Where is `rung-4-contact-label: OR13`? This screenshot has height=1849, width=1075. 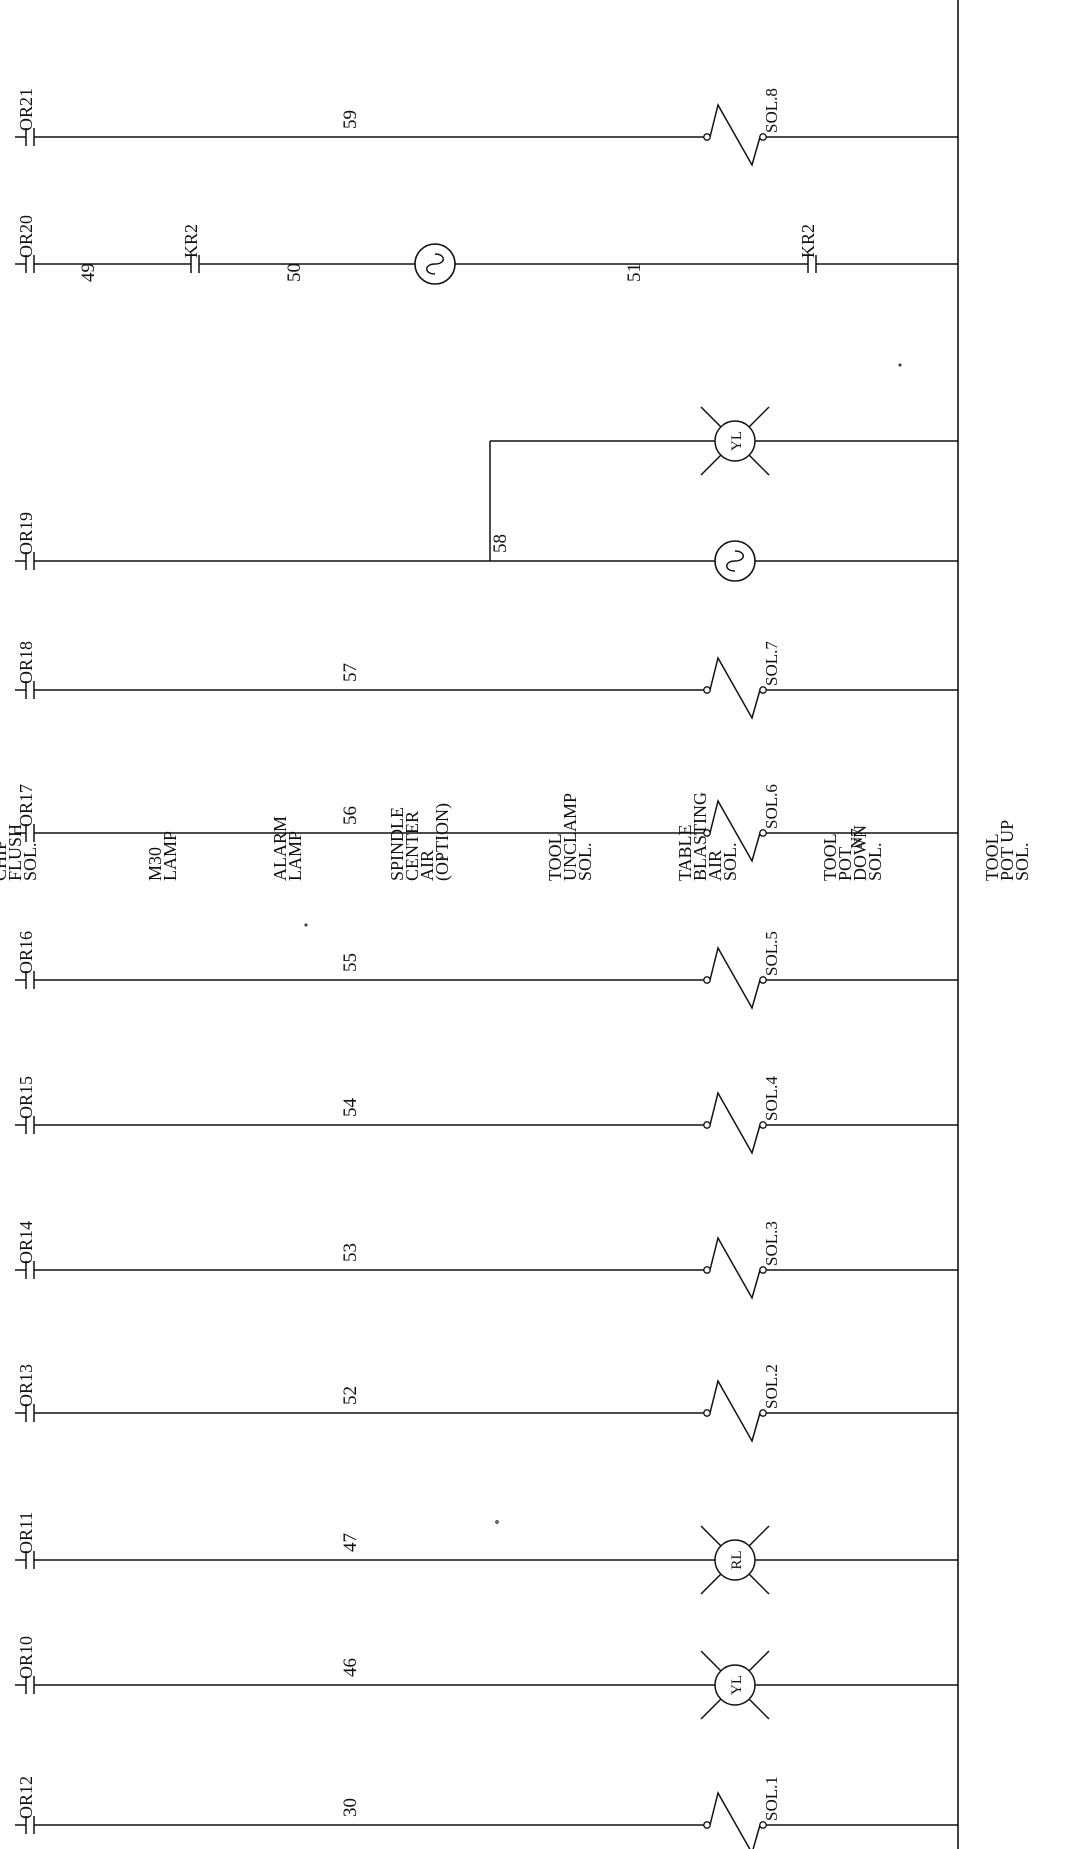
rung-4-contact-label: OR13 is located at coordinates (26, 1385).